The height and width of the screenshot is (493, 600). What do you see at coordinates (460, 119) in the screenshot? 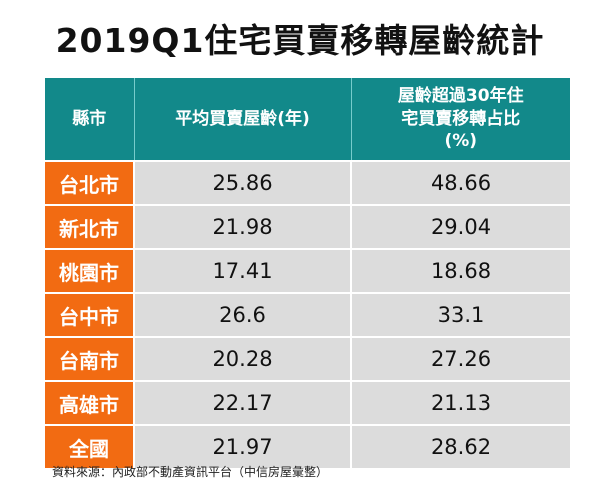
I see `column-header-over30: 屋齡超過30年住宅買賣移轉占比(%)` at bounding box center [460, 119].